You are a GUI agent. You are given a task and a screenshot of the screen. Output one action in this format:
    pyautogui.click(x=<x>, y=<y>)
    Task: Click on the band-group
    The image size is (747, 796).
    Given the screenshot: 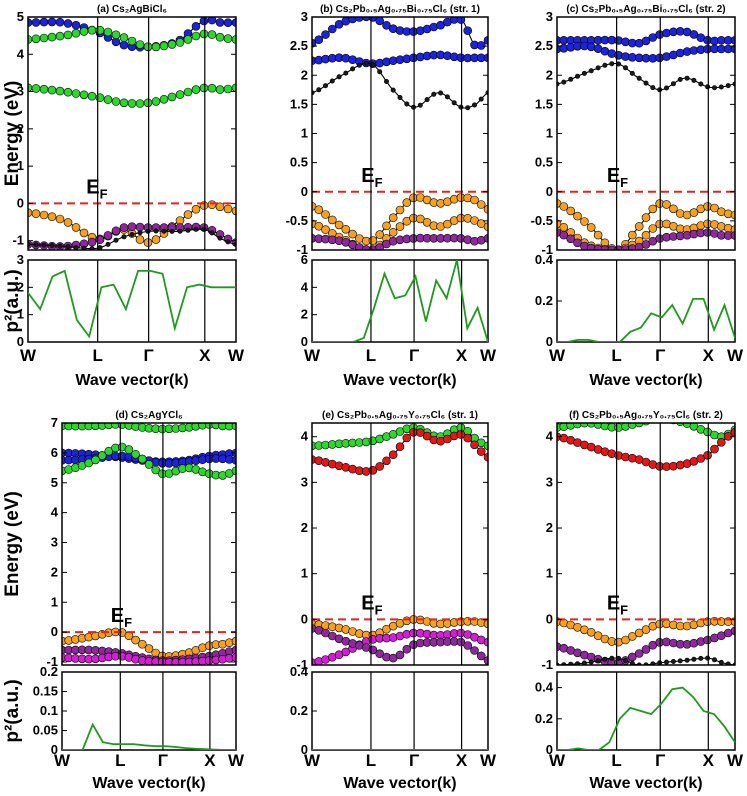 What is the action you would take?
    pyautogui.click(x=400, y=544)
    